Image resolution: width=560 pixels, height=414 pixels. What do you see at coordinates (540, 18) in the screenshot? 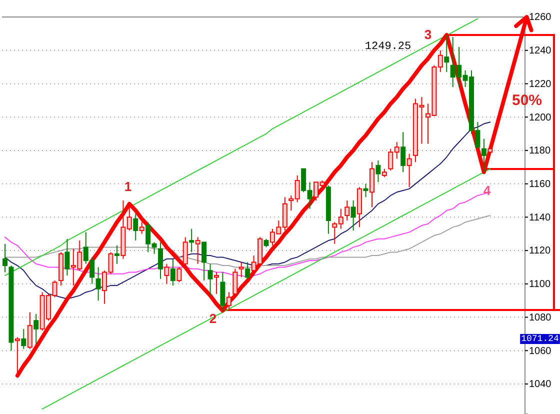
I see `y-tick-label: 1260` at bounding box center [540, 18].